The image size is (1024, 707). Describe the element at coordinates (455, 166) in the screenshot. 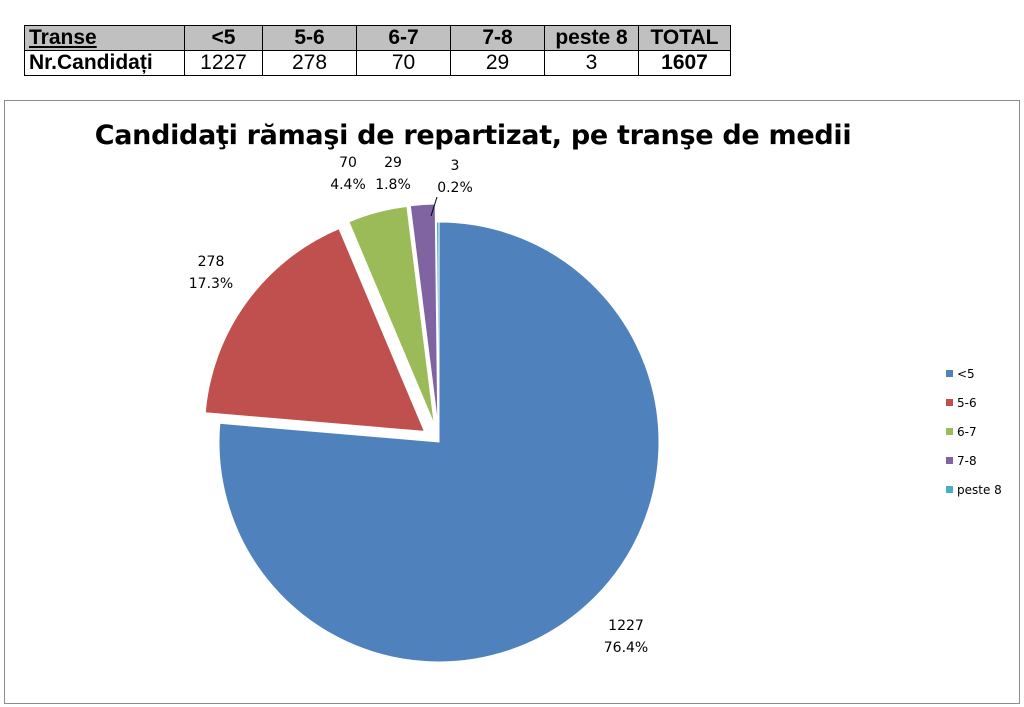

I see `data-label-value: 3` at that location.